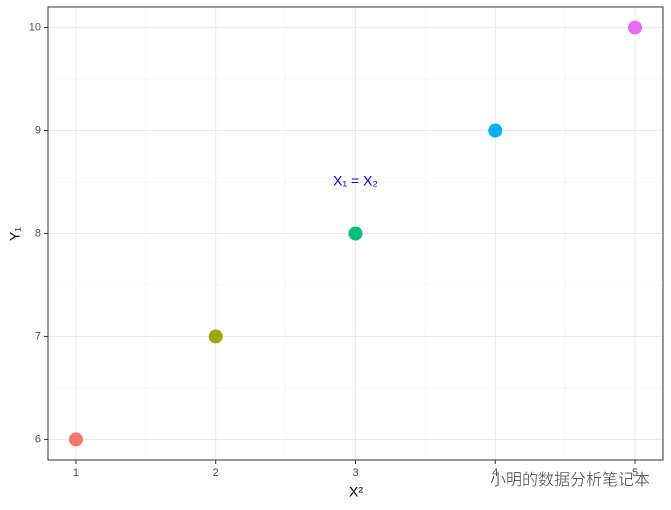  What do you see at coordinates (38, 233) in the screenshot?
I see `y-tick-label: 8` at bounding box center [38, 233].